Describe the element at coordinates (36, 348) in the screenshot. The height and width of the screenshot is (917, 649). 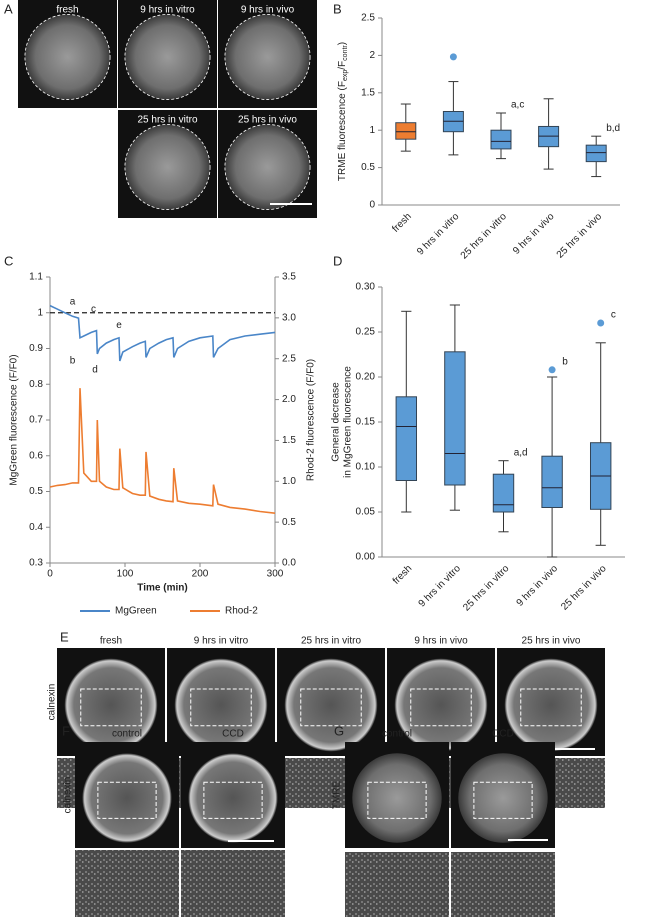
I see `y-tick-label: 0.9` at that location.